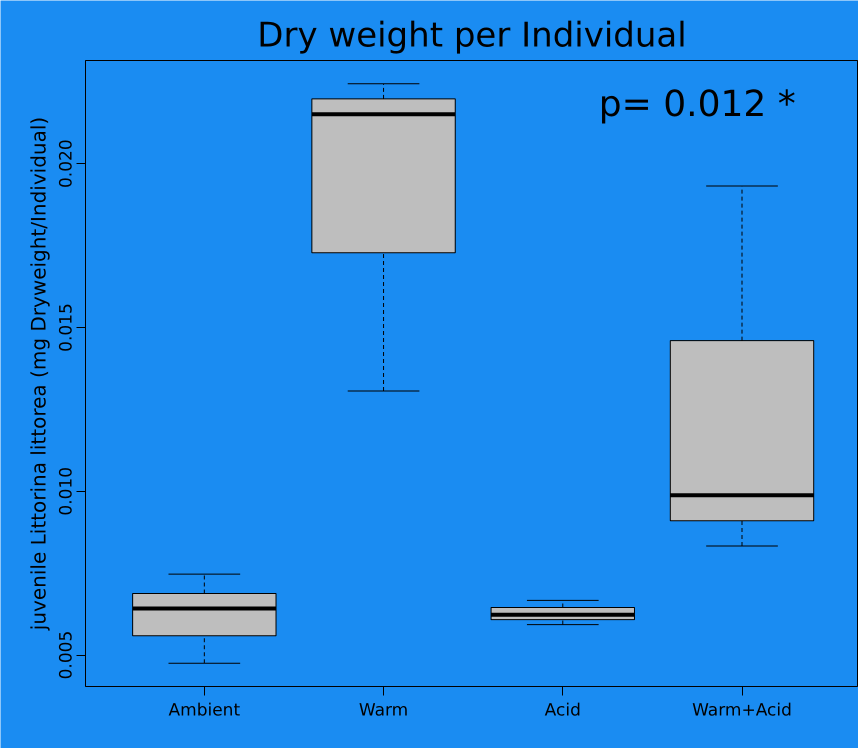 This screenshot has height=748, width=858. Describe the element at coordinates (66, 655) in the screenshot. I see `y-tick-label: 0.005` at that location.